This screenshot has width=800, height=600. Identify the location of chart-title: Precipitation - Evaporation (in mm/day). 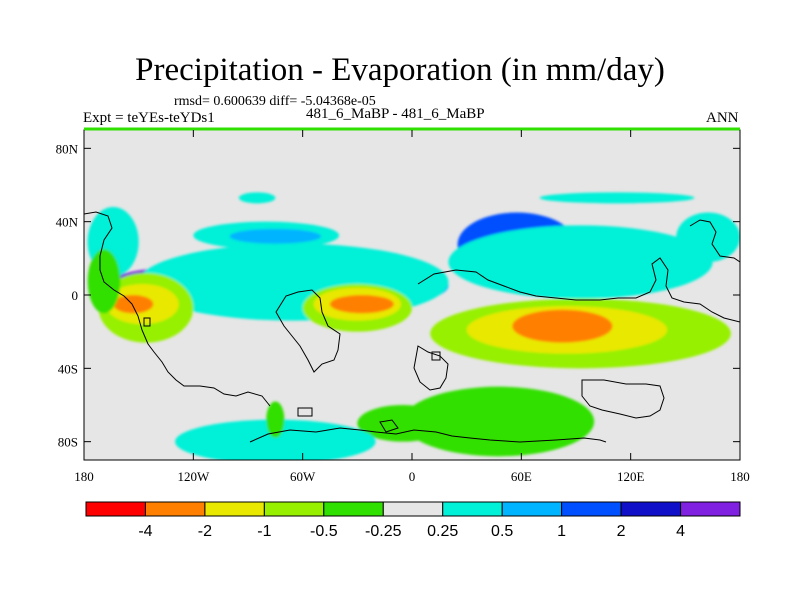
(400, 70).